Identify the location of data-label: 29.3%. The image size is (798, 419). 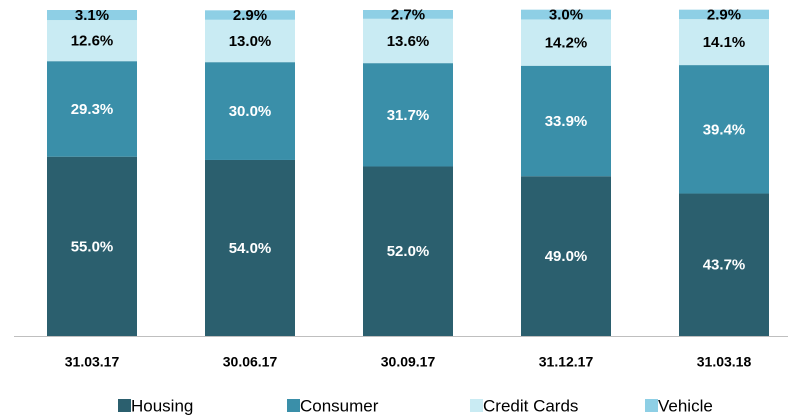
(92, 109).